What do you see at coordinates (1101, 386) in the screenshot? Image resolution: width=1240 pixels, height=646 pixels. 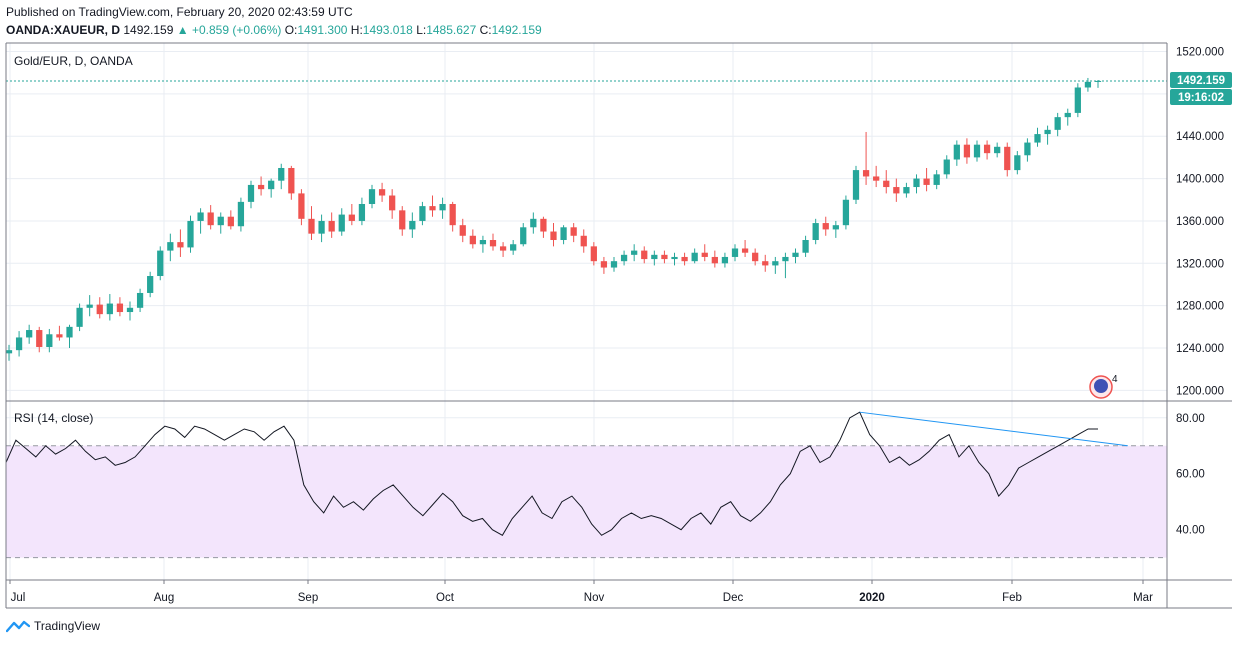 I see `eu-flag-icon` at bounding box center [1101, 386].